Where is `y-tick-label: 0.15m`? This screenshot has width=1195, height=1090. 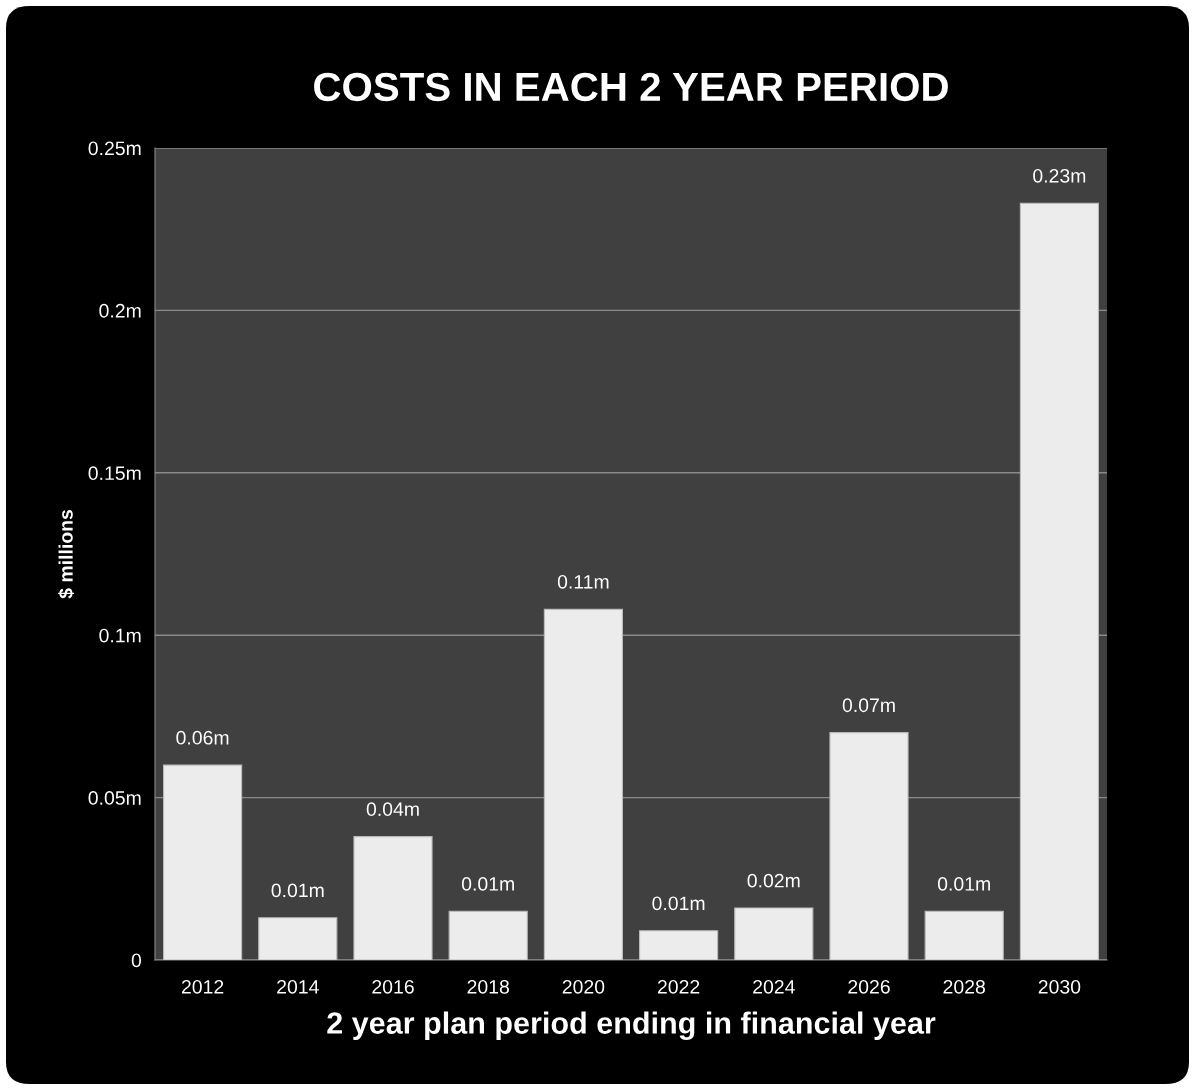
y-tick-label: 0.15m is located at coordinates (114, 473).